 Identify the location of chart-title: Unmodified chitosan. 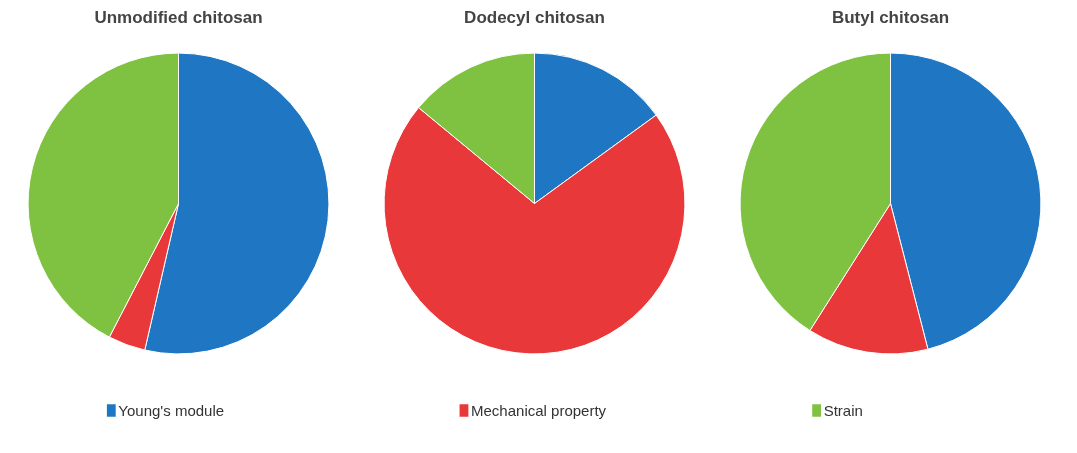
(178, 17).